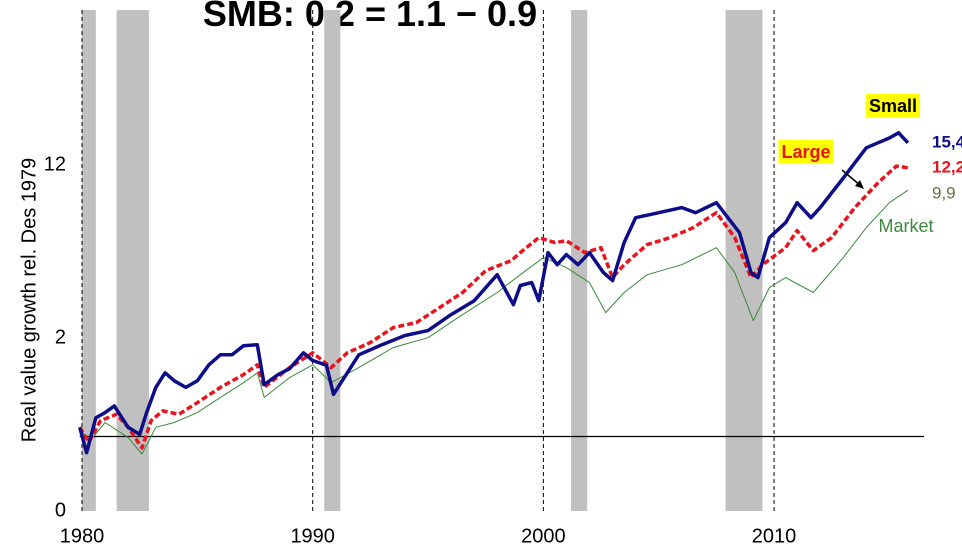 The image size is (962, 551). I want to click on end-value-label: 12,2, so click(947, 166).